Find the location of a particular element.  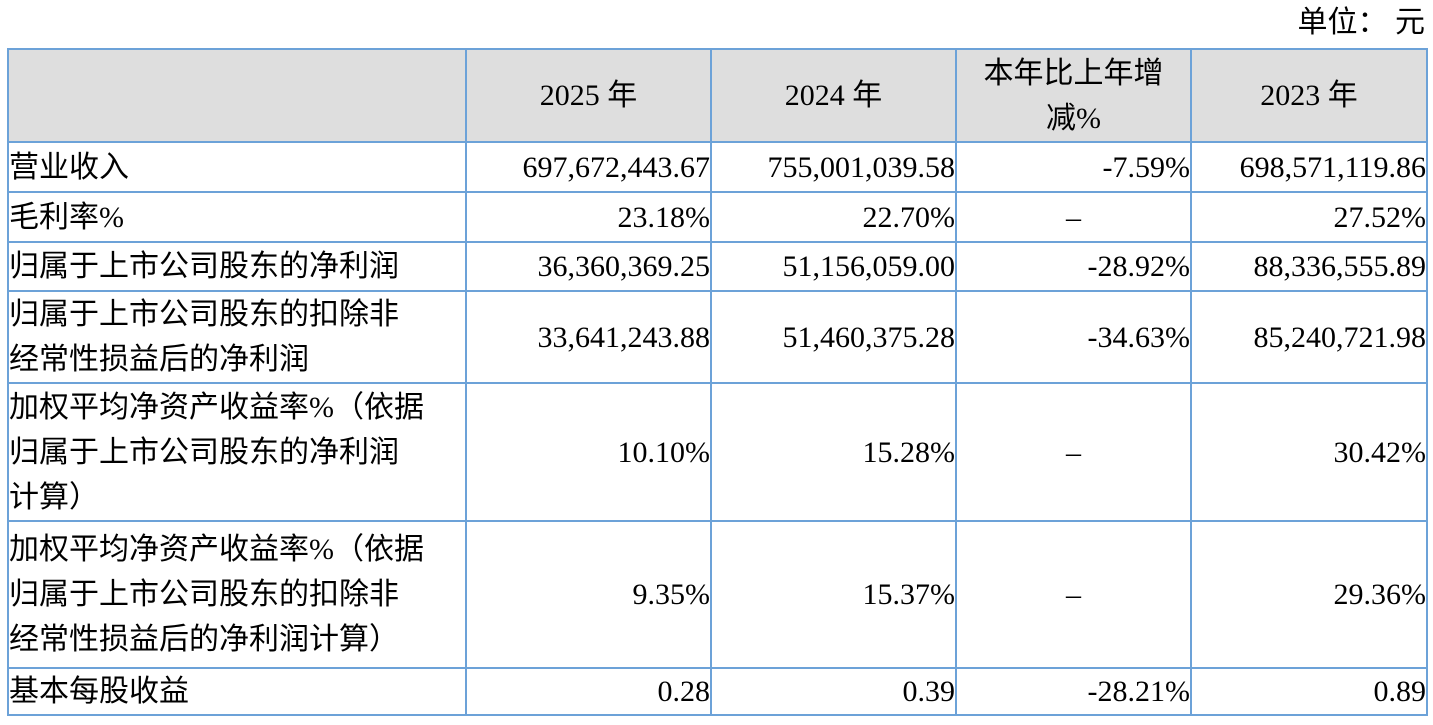

value-yoy: -34.63% is located at coordinates (1073, 337).